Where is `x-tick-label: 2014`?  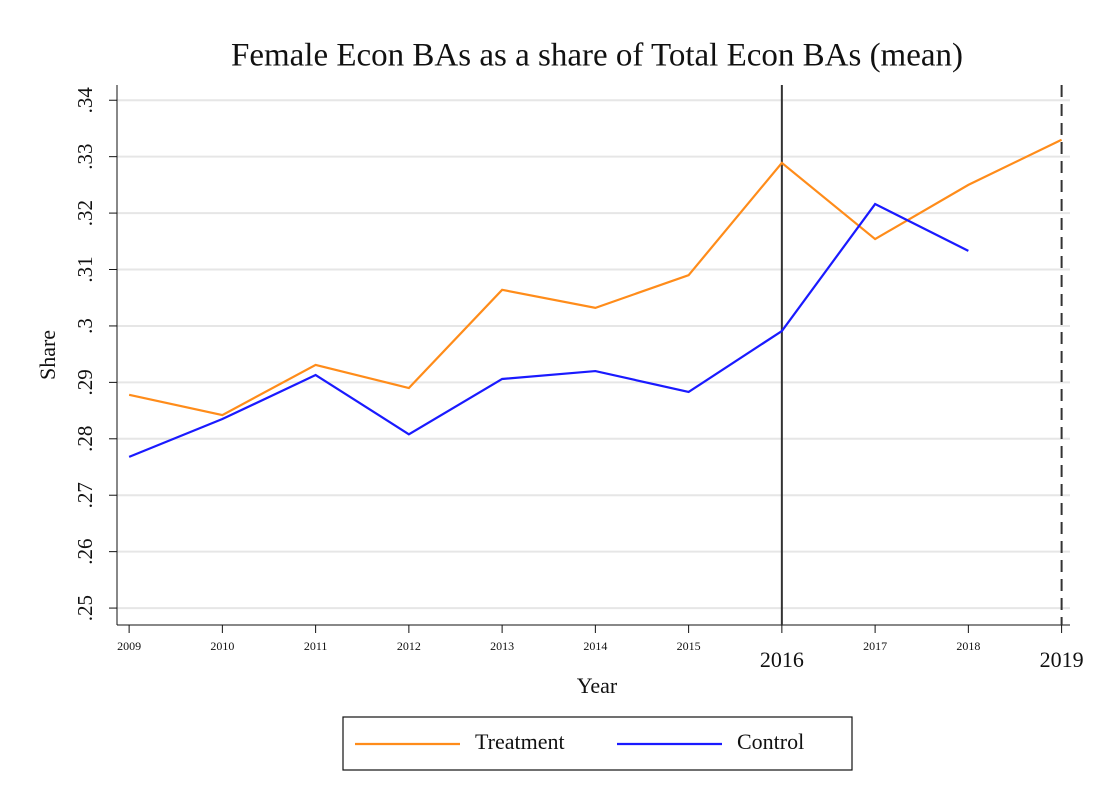 x-tick-label: 2014 is located at coordinates (595, 646).